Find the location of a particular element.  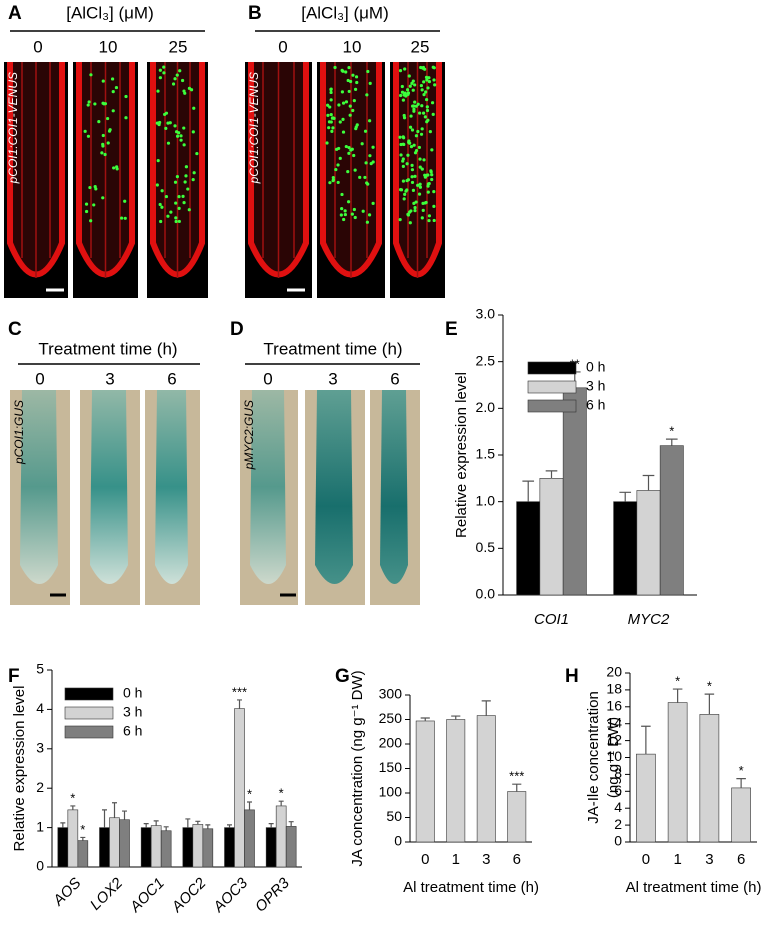

panel-letter: F is located at coordinates (14, 676).